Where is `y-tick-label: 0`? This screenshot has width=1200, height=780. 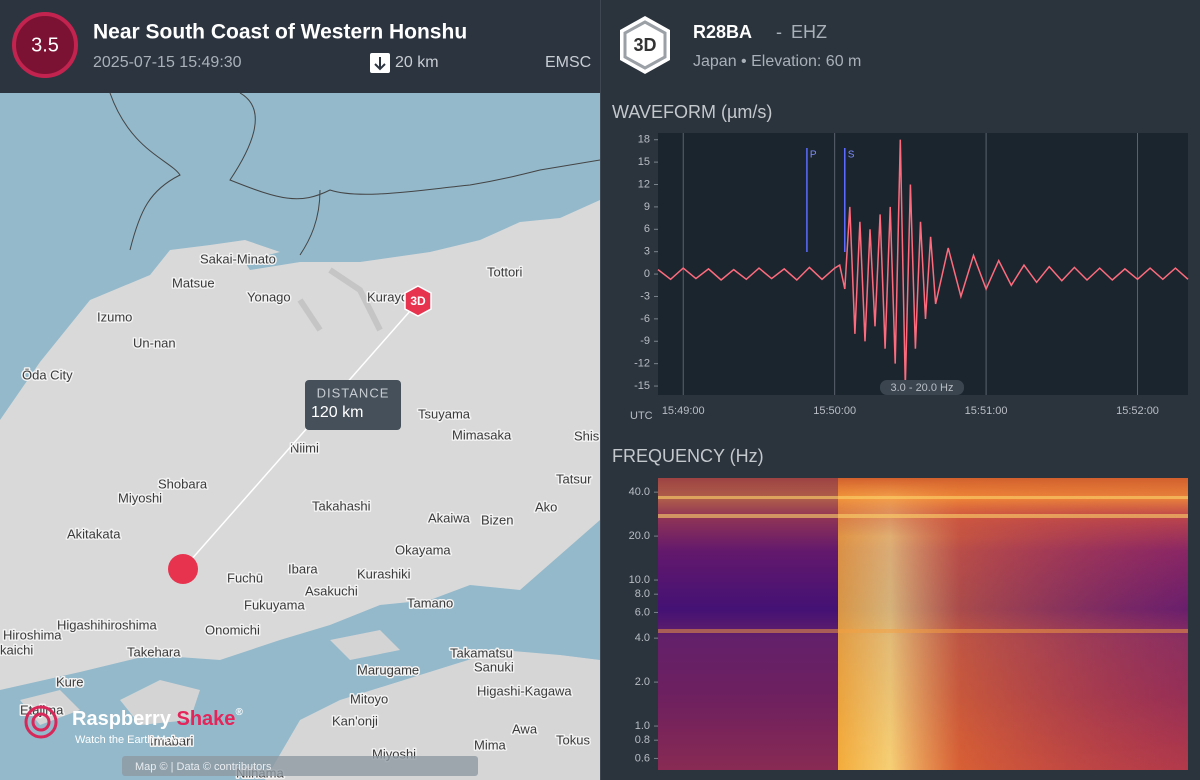 y-tick-label: 0 is located at coordinates (647, 274).